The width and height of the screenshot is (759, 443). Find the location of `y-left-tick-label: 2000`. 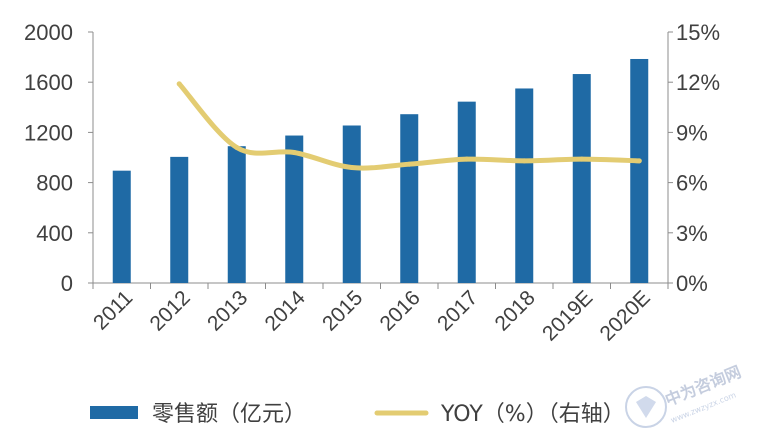

y-left-tick-label: 2000 is located at coordinates (48, 32).